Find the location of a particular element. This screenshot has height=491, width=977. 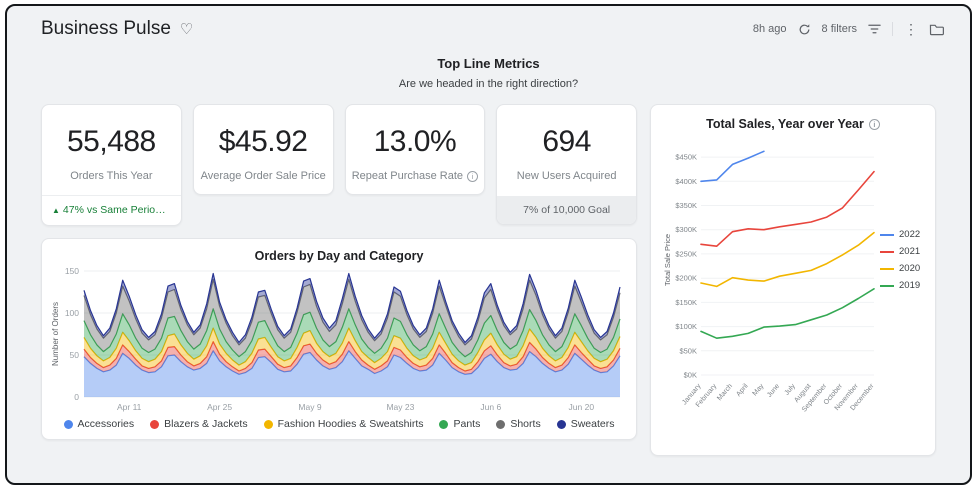

kpi-label: Average Order Sale Price is located at coordinates (263, 176).